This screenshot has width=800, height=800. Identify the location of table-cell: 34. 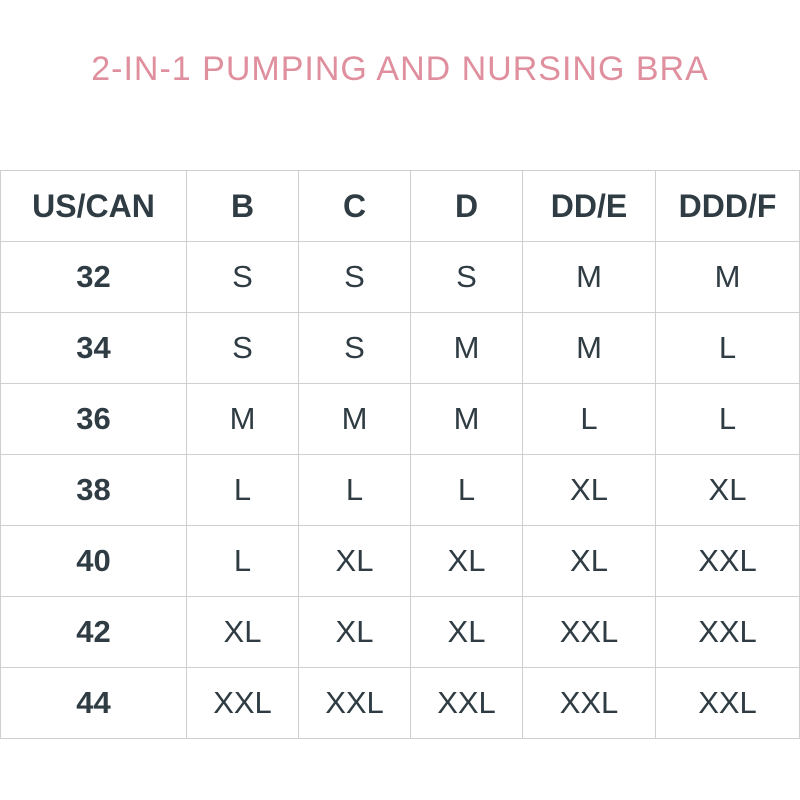
(94, 348).